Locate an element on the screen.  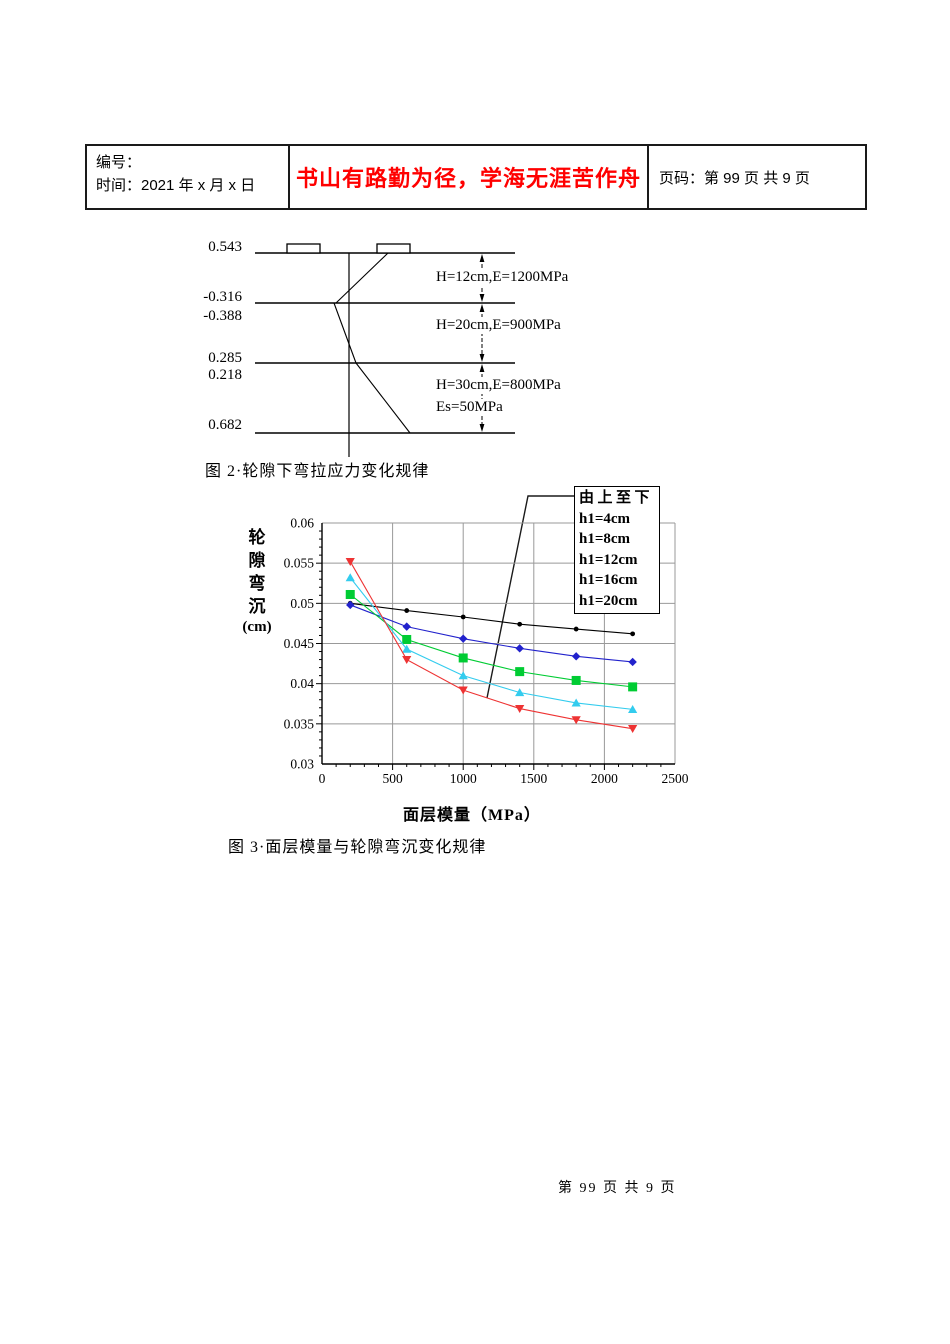
chart-x-tick-label: 2500 is located at coordinates (675, 778).